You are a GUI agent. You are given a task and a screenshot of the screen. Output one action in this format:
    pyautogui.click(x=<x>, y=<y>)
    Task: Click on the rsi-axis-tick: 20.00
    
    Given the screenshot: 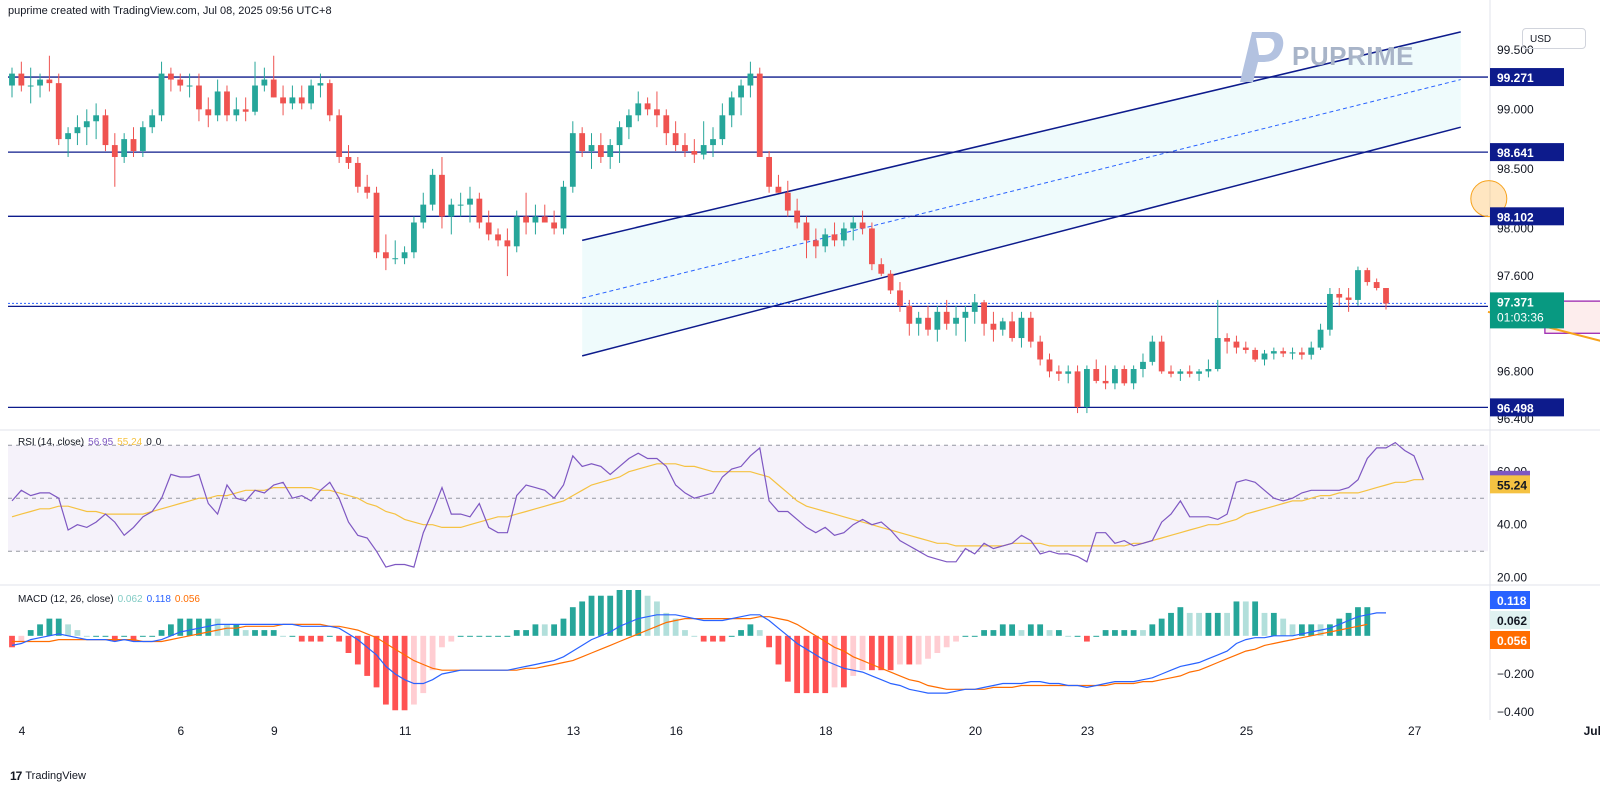 What is the action you would take?
    pyautogui.click(x=1512, y=578)
    